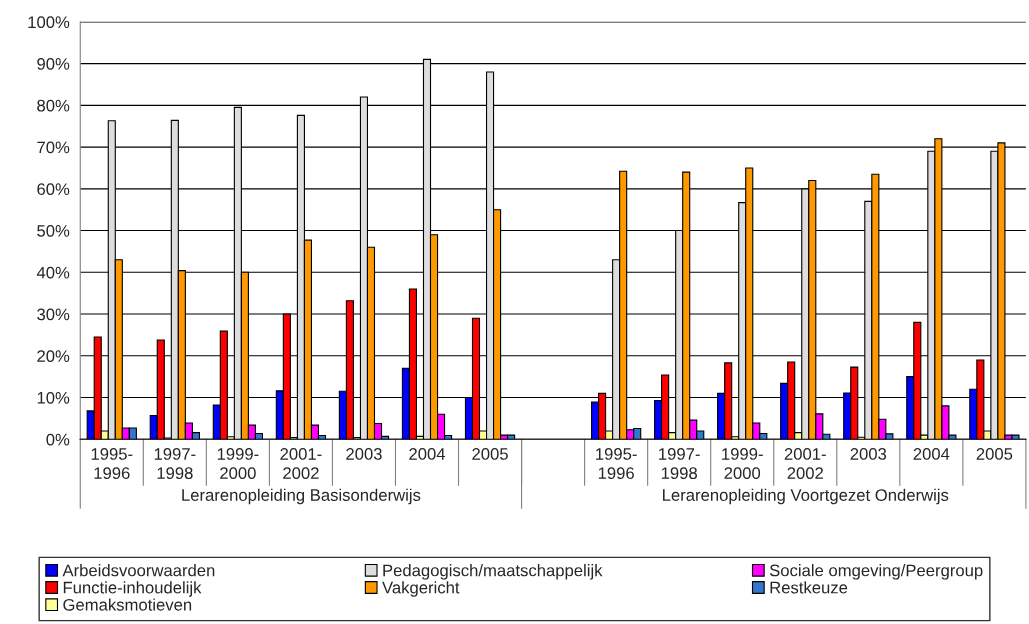  I want to click on y-tick-label: 80%, so click(53, 105).